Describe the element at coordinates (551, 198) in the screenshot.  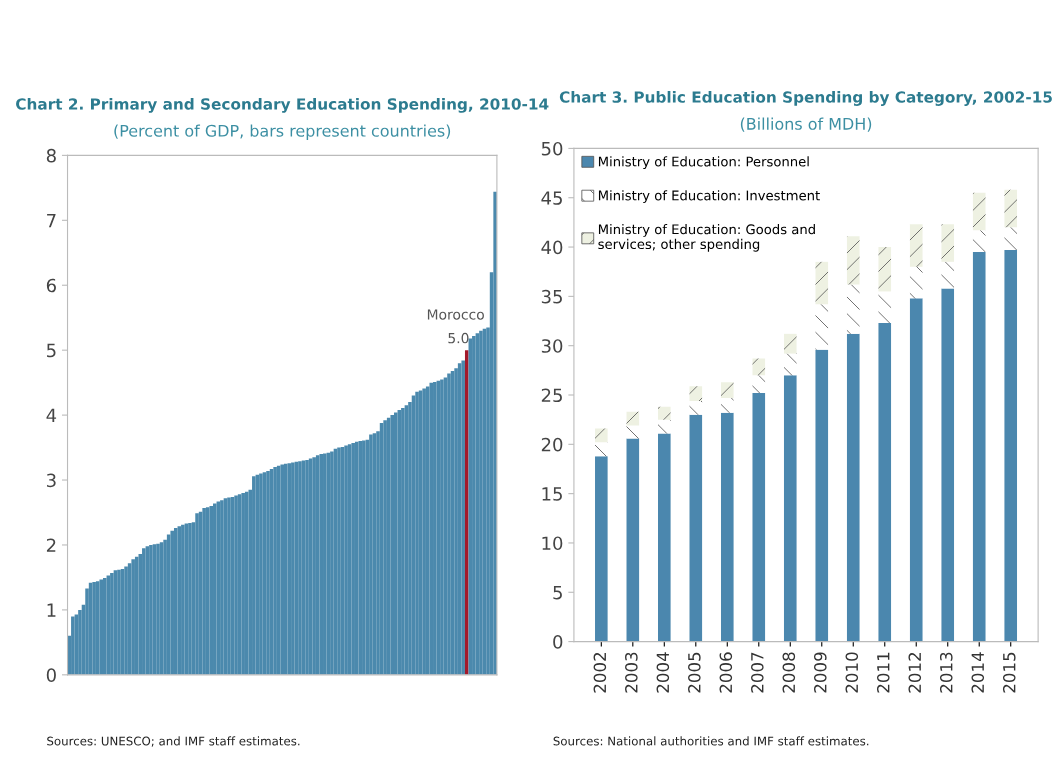
I see `y-tick-label: 45` at that location.